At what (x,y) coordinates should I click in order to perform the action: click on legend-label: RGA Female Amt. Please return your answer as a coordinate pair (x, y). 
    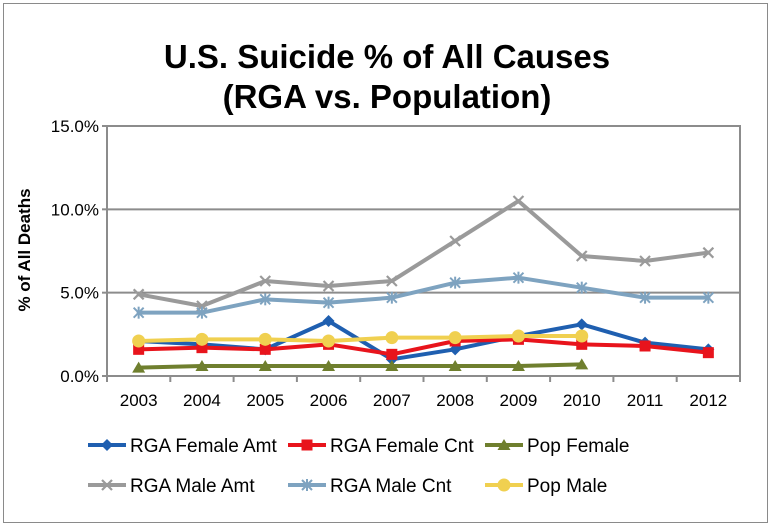
    Looking at the image, I should click on (203, 446).